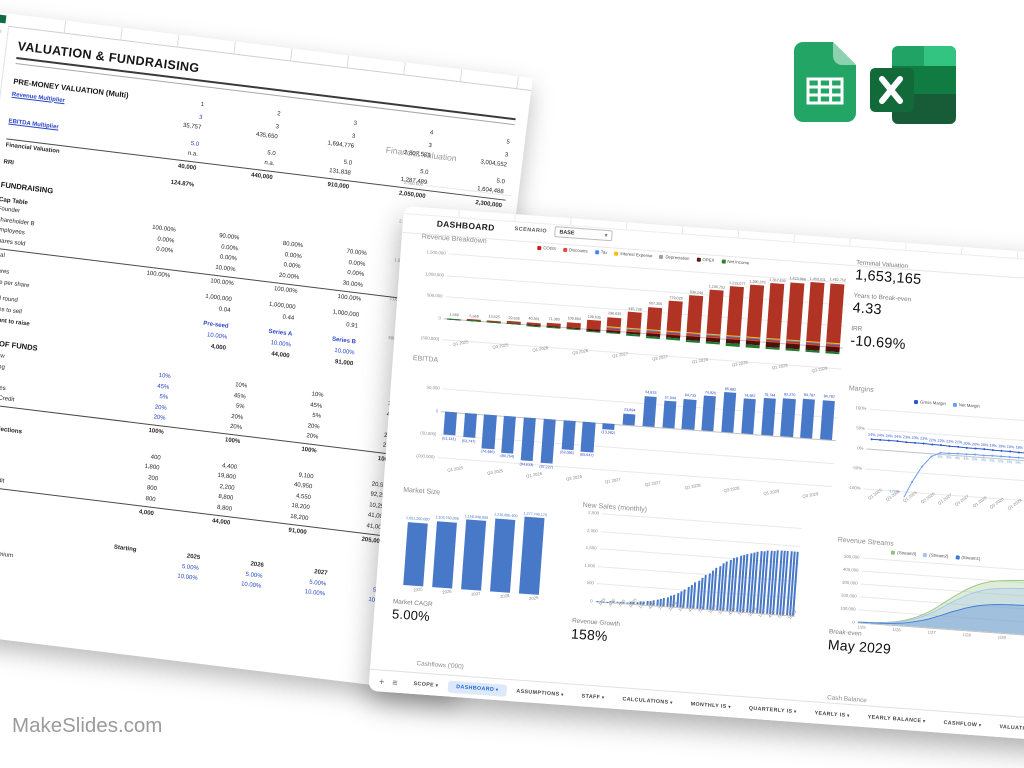  I want to click on sheet-tab-cashflow: CASHFLOW, so click(962, 724).